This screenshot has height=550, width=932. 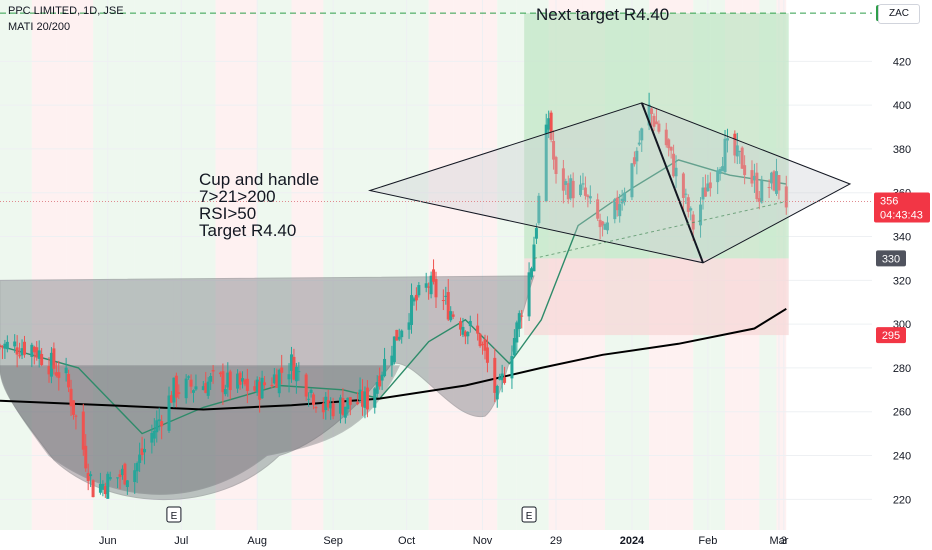 I want to click on drop-trendline, so click(x=672, y=183).